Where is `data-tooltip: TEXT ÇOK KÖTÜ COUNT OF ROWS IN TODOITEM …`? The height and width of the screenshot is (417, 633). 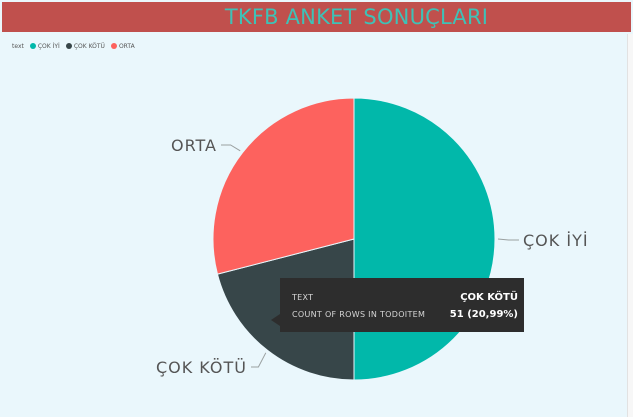 data-tooltip: TEXT ÇOK KÖTÜ COUNT OF ROWS IN TODOITEM … is located at coordinates (402, 305).